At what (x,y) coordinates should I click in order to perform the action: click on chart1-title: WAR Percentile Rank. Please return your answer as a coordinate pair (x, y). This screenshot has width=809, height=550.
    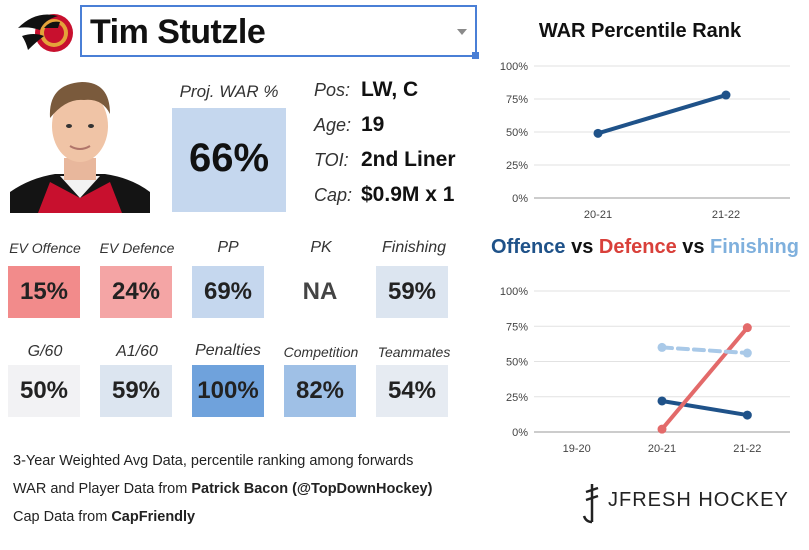
    Looking at the image, I should click on (640, 31).